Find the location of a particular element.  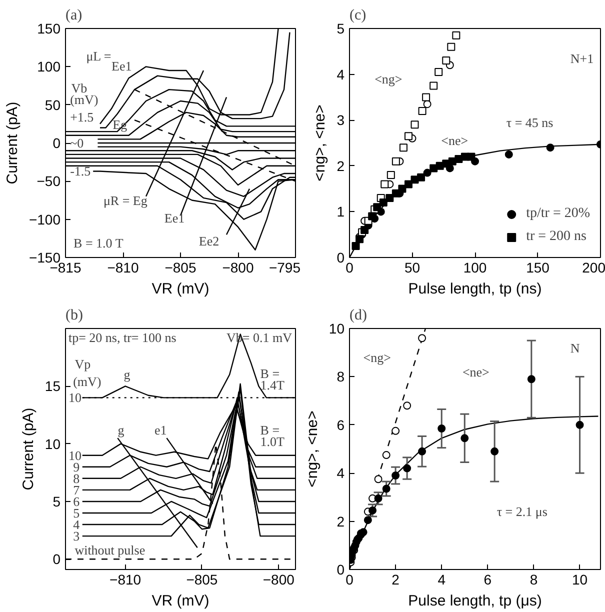

x-tick-label: 2 is located at coordinates (396, 580).